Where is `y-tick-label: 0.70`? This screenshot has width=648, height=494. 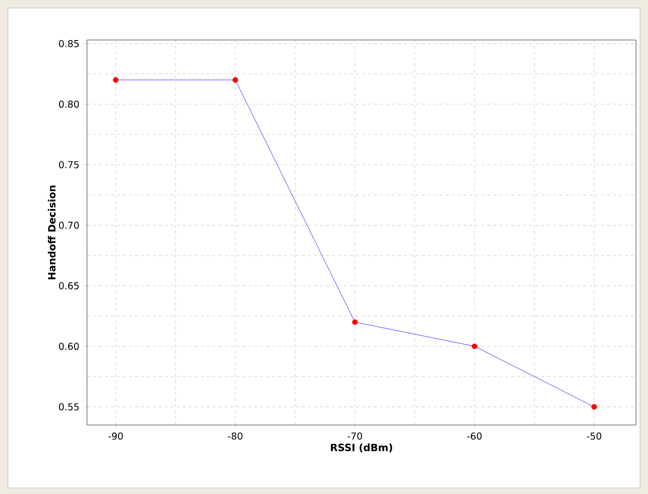
y-tick-label: 0.70 is located at coordinates (69, 225).